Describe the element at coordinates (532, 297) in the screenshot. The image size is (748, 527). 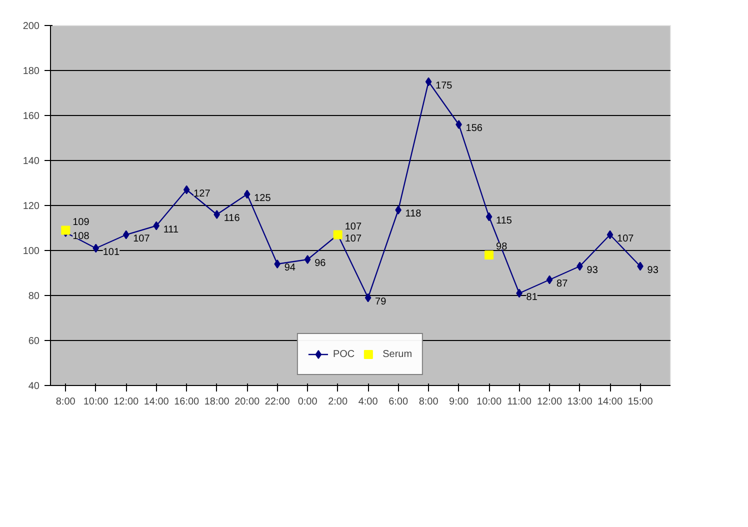
I see `data-label: 81` at that location.